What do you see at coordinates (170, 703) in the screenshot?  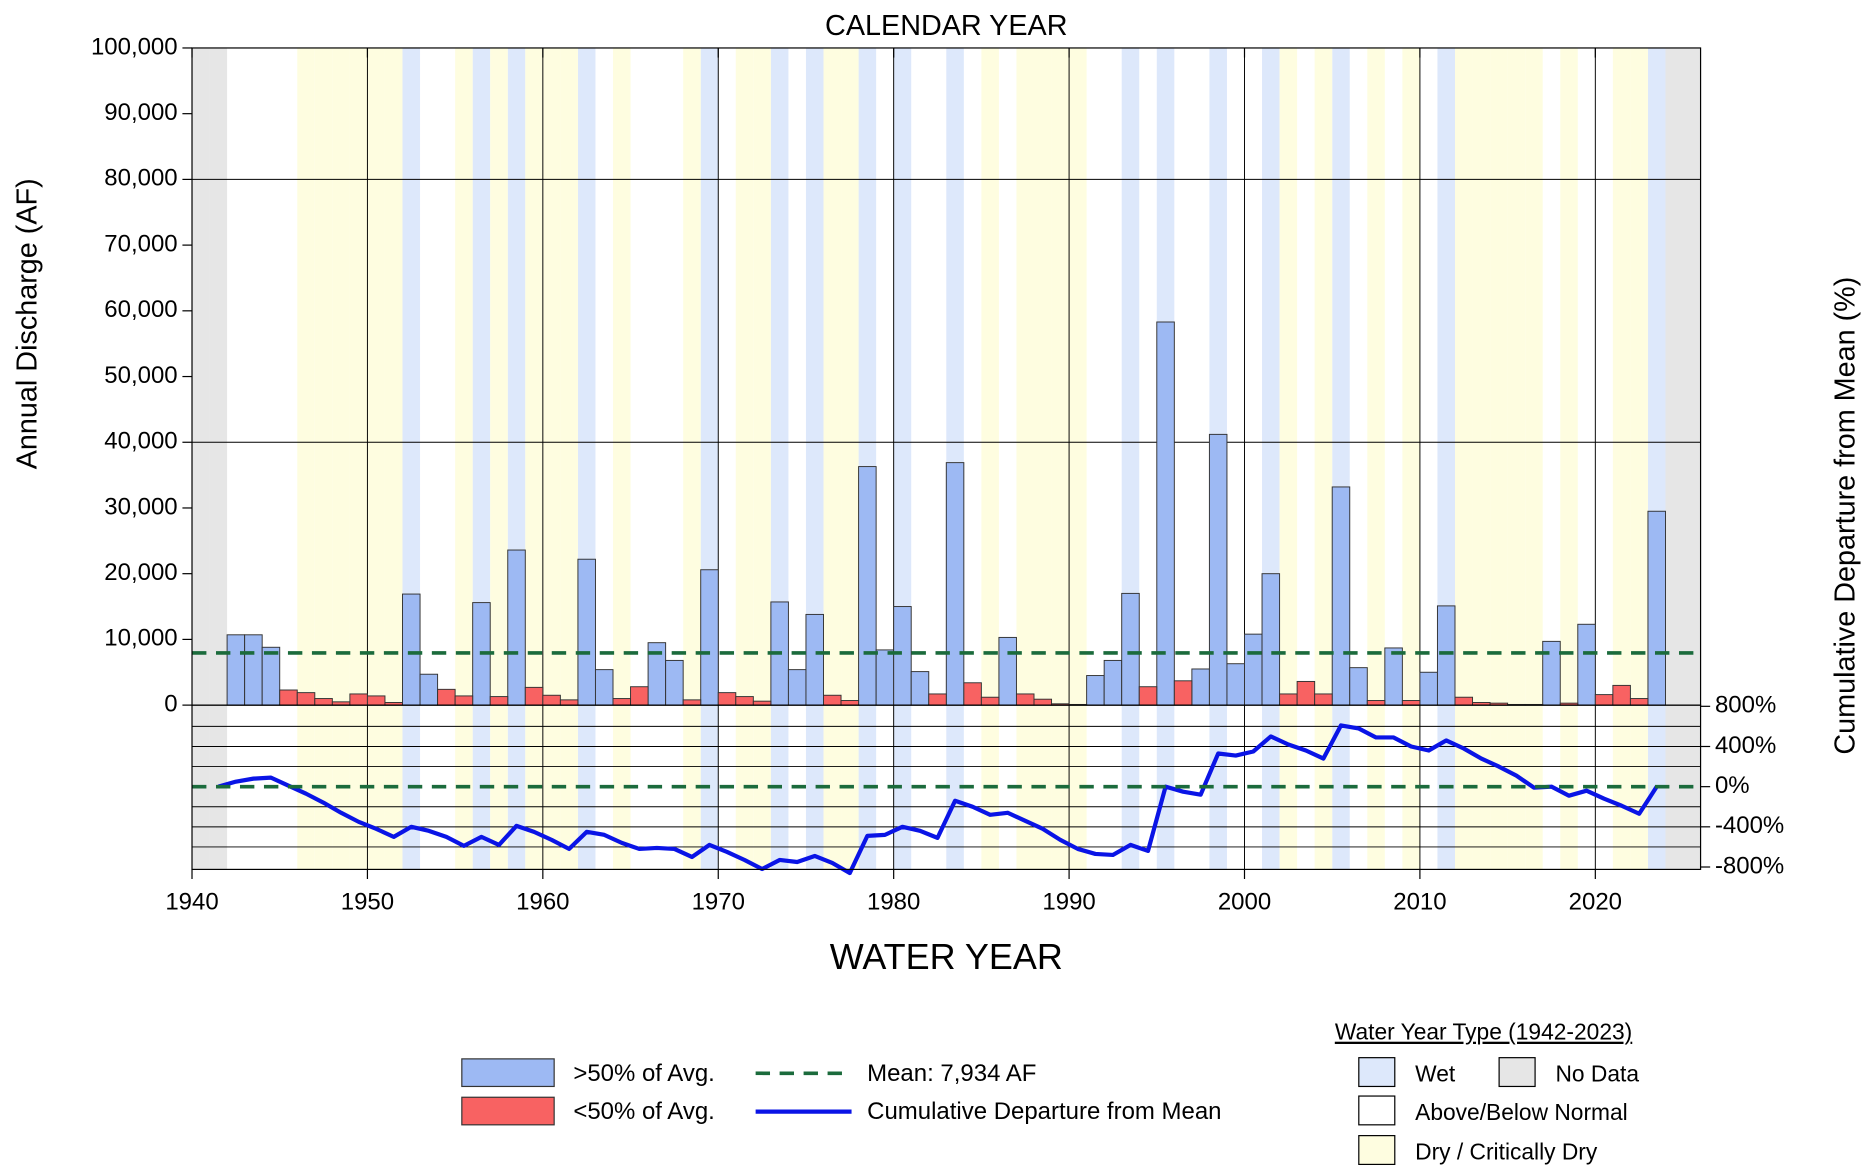 I see `y-tick-label: 0` at bounding box center [170, 703].